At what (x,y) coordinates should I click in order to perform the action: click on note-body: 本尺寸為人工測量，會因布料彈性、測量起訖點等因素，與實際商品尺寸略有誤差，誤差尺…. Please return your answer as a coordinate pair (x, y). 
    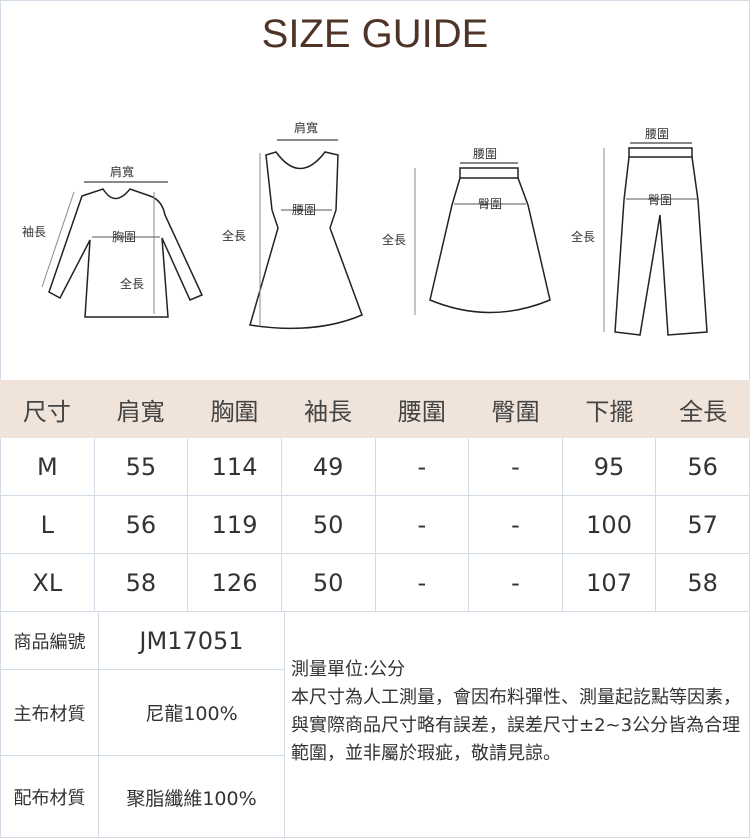
    Looking at the image, I should click on (516, 725).